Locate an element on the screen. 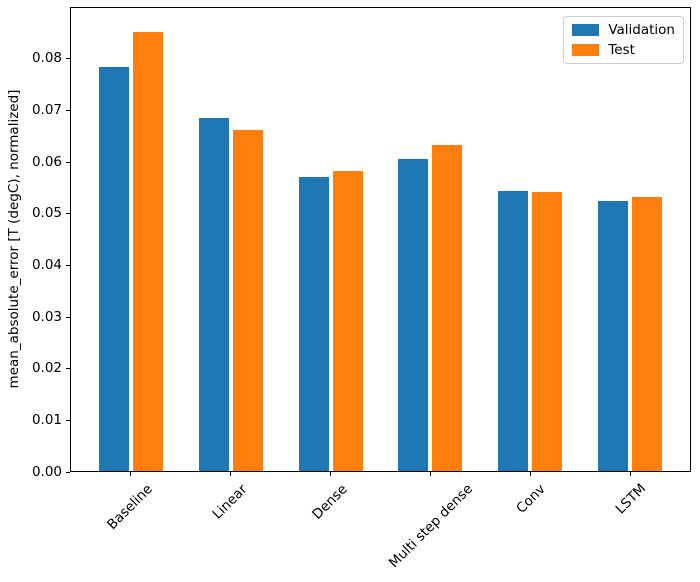 The height and width of the screenshot is (582, 700). y-tick-label: 0.02 is located at coordinates (46, 368).